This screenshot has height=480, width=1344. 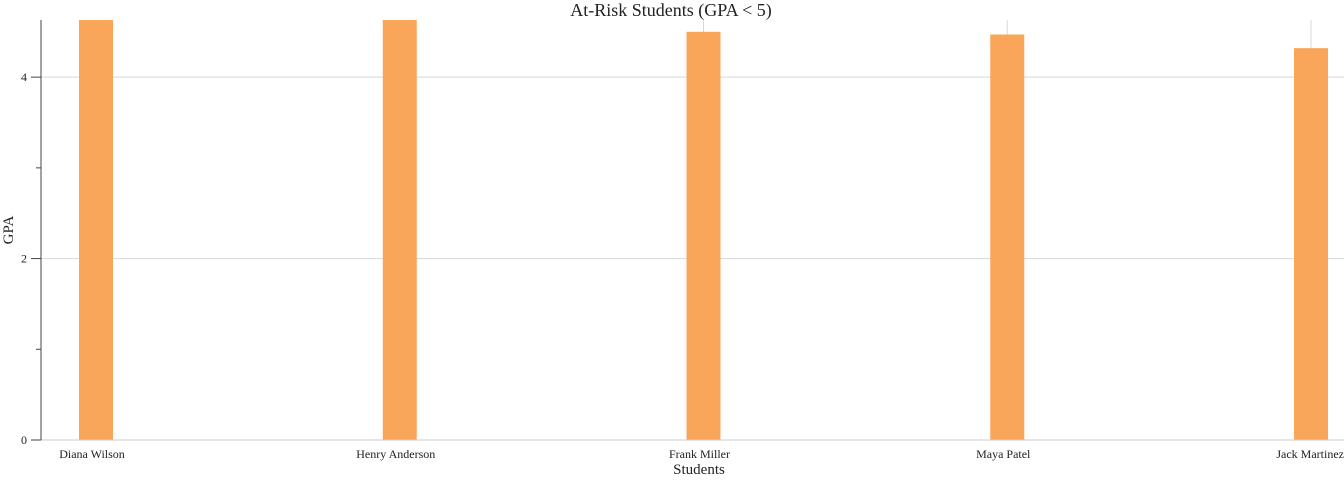 What do you see at coordinates (671, 10) in the screenshot?
I see `chart-title: At-Risk Students (GPA < 5)` at bounding box center [671, 10].